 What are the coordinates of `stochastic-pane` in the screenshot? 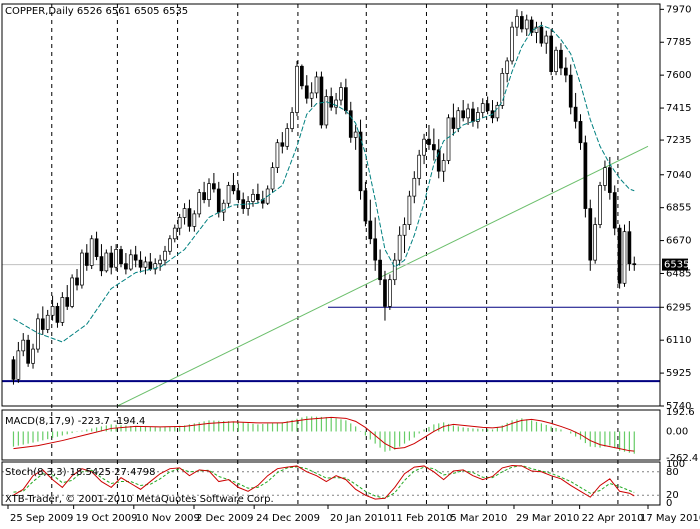 It's located at (331, 482).